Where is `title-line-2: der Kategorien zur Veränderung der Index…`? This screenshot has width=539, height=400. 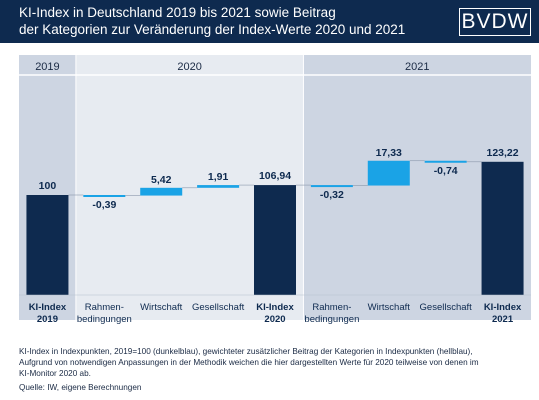 title-line-2: der Kategorien zur Veränderung der Index… is located at coordinates (212, 29).